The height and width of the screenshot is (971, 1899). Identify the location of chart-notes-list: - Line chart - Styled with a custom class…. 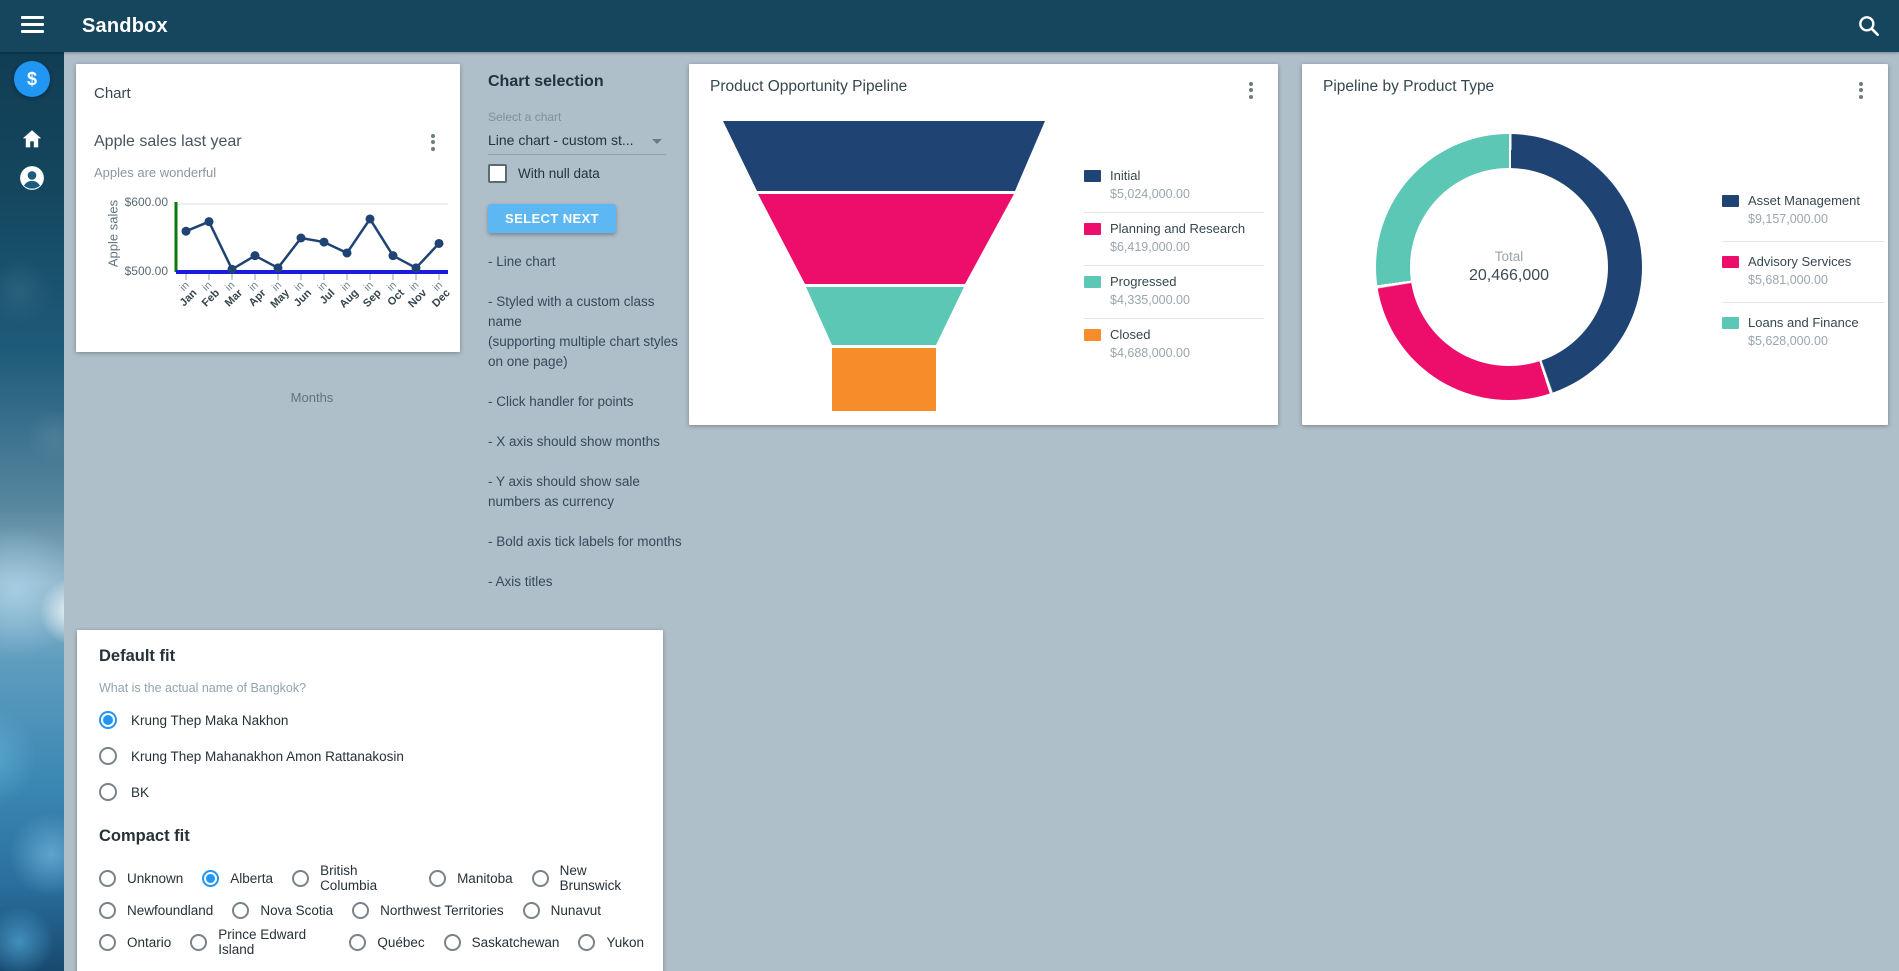
(587, 432).